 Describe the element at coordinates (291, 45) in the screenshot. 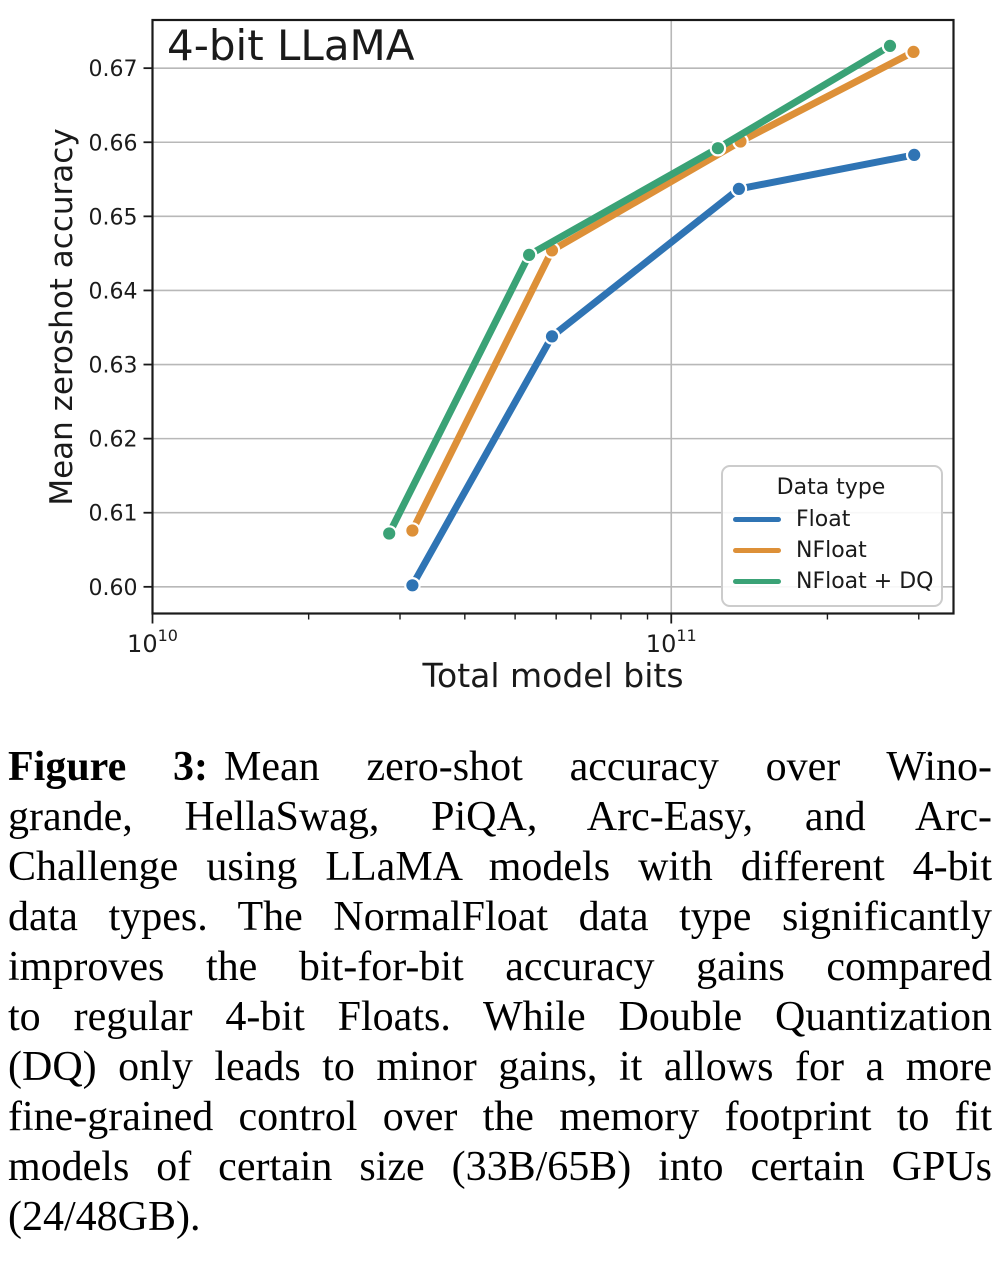

I see `chart-title: 4-bit LLaMA` at that location.